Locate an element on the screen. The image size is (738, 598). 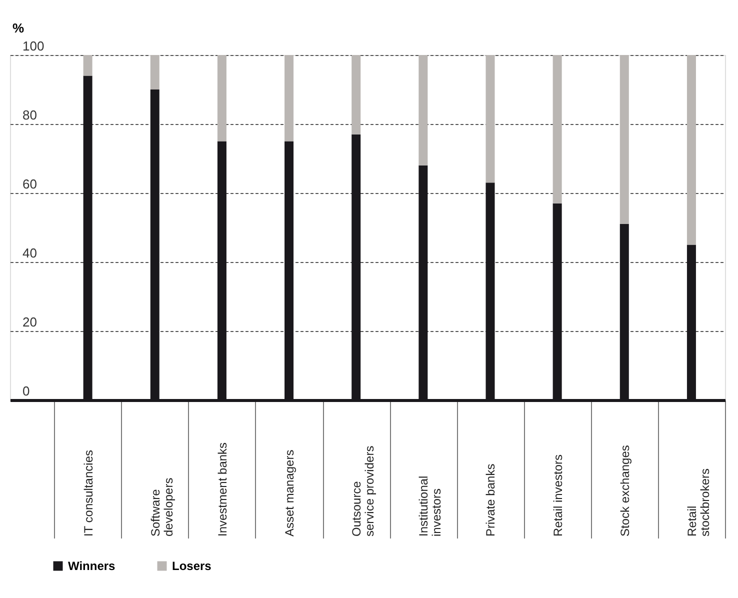
y-tick-label: 0 is located at coordinates (26, 391).